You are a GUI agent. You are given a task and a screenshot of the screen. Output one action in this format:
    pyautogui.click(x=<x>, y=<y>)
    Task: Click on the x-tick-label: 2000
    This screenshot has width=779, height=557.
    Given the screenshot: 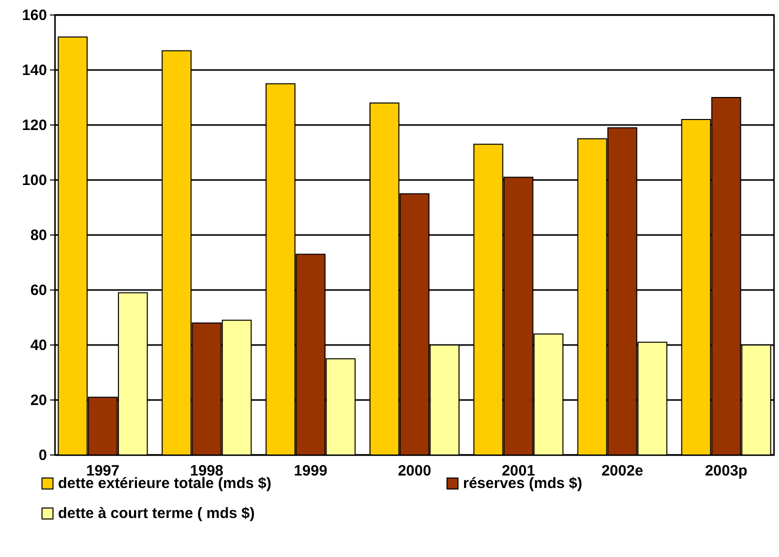 What is the action you would take?
    pyautogui.click(x=415, y=471)
    